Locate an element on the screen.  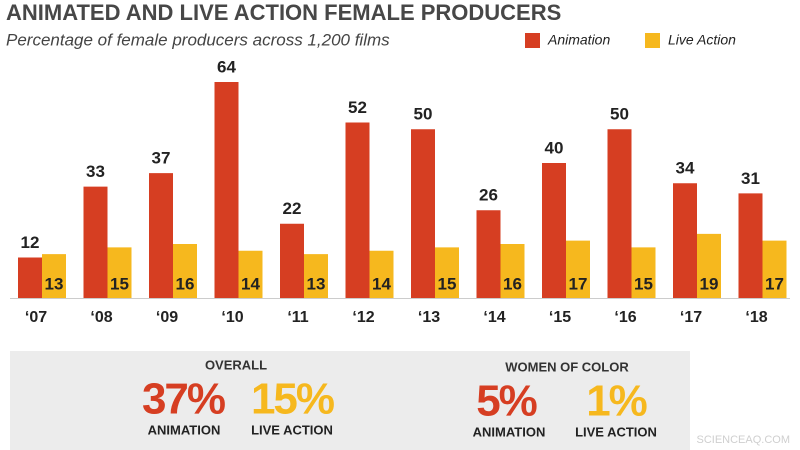
legend-label: Animation is located at coordinates (578, 40).